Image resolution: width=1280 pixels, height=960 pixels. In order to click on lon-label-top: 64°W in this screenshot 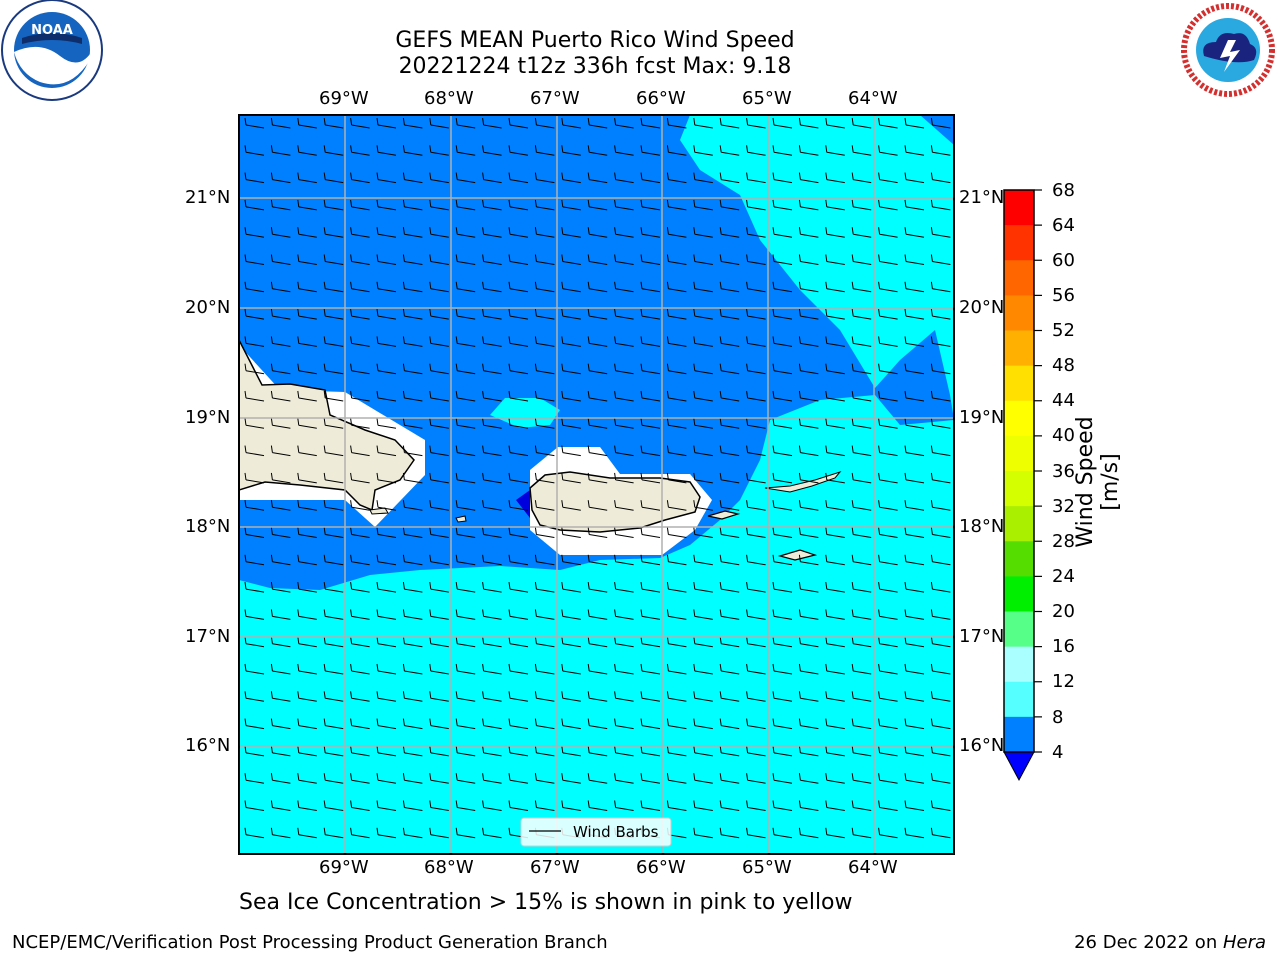, I will do `click(873, 98)`.